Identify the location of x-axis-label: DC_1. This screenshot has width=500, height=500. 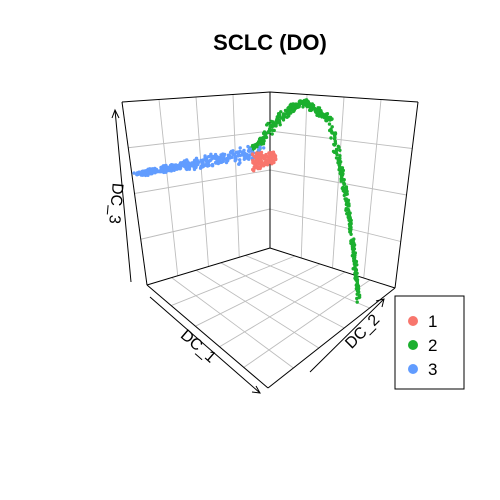
(198, 347).